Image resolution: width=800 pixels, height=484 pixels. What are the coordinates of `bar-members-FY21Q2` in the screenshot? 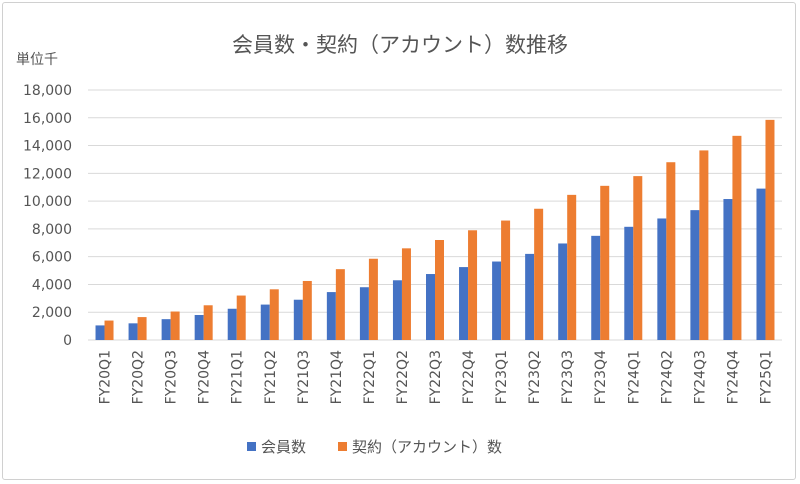 It's located at (265, 322).